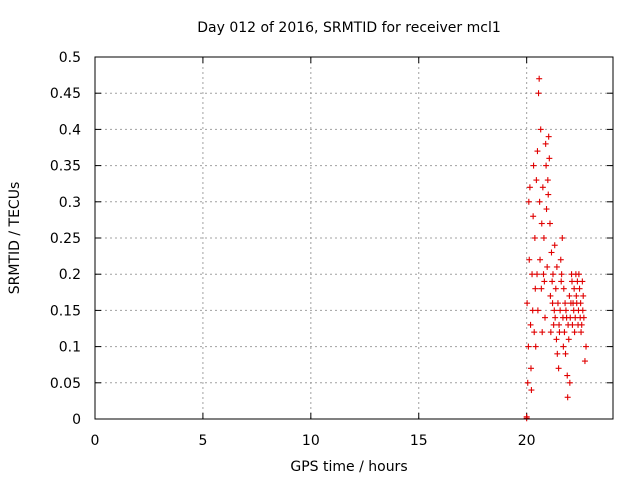 This screenshot has height=480, width=640. Describe the element at coordinates (65, 384) in the screenshot. I see `y-tick-label: 0.05` at that location.